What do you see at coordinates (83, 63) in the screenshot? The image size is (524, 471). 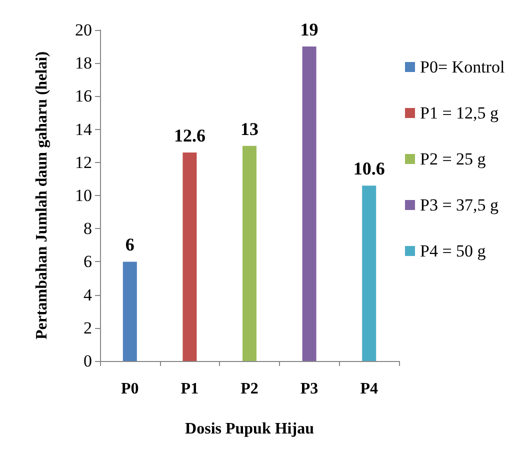 I see `y-tick-label: 18` at bounding box center [83, 63].